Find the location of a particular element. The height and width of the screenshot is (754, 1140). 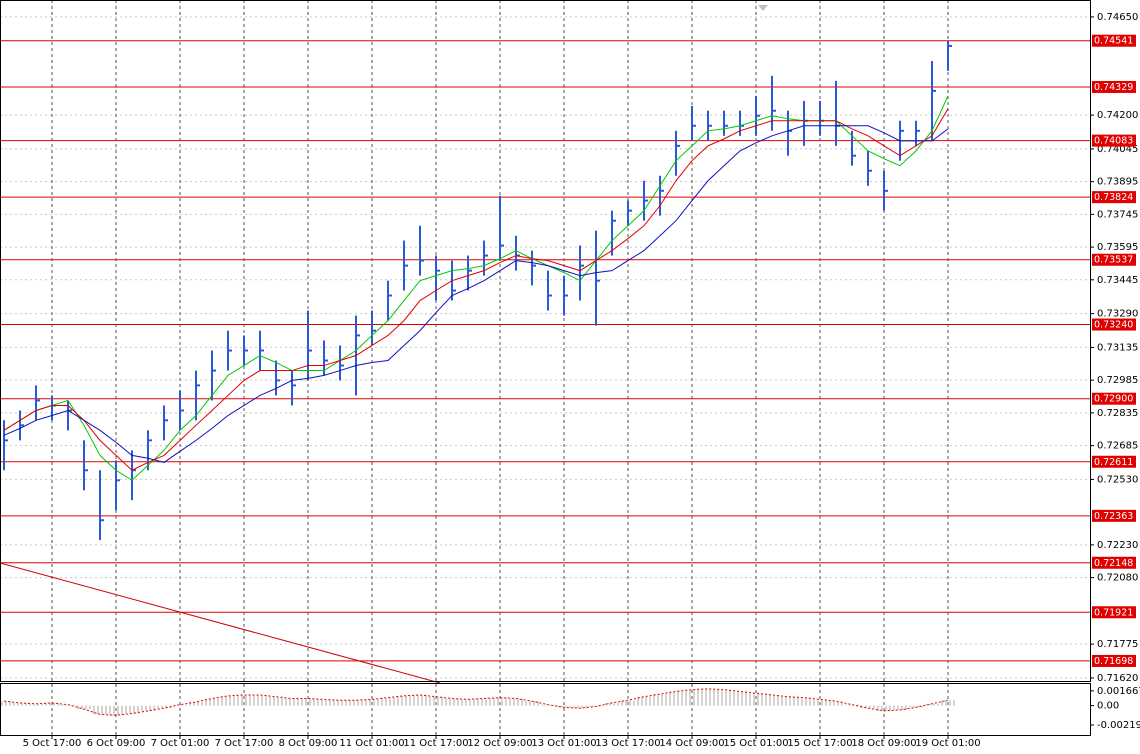

level-label: 0.72363 is located at coordinates (1113, 516).